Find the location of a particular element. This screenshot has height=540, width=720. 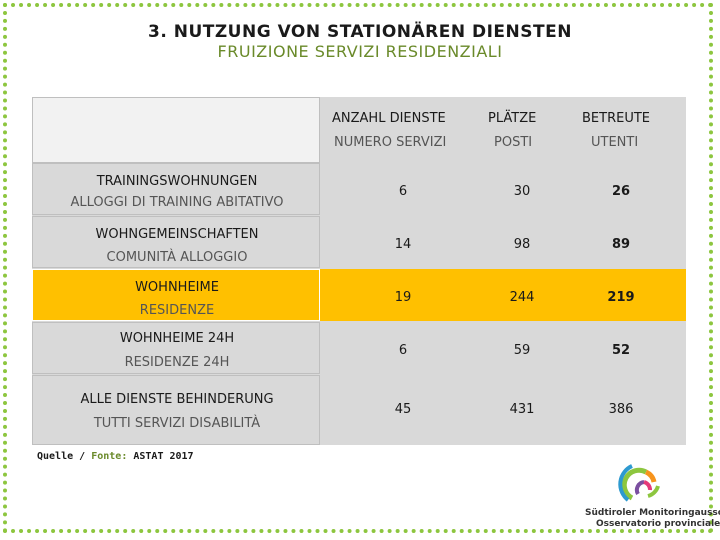

page-title: 3. NUTZUNG VON STATIONÄREN DIENSTEN is located at coordinates (360, 32).